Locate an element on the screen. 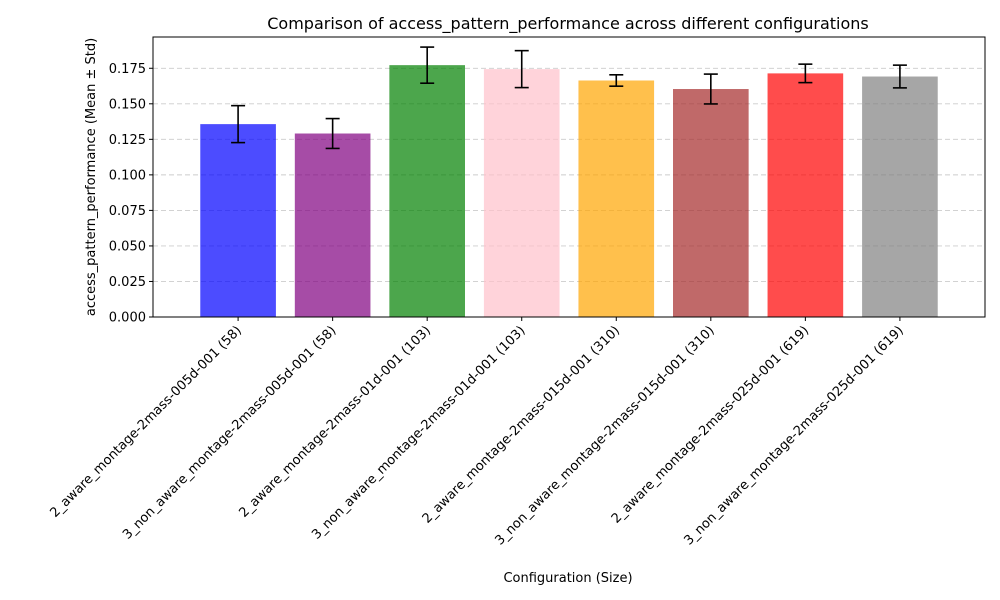 This screenshot has width=1000, height=600. x-tick-label: 2_aware_montage-2mass-01d-001 (103) is located at coordinates (335, 421).